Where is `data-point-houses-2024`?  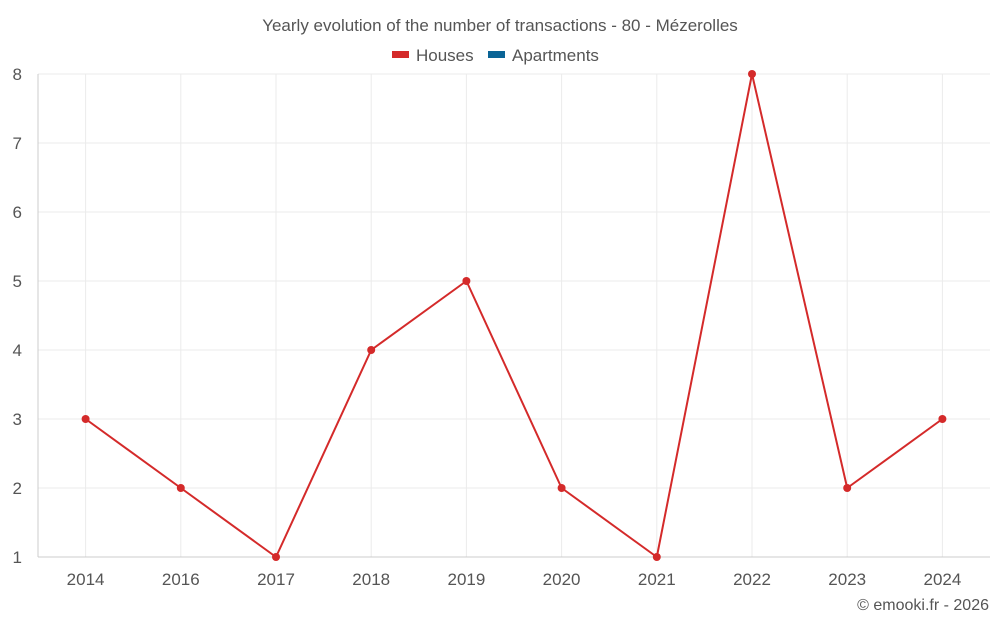 data-point-houses-2024 is located at coordinates (942, 419).